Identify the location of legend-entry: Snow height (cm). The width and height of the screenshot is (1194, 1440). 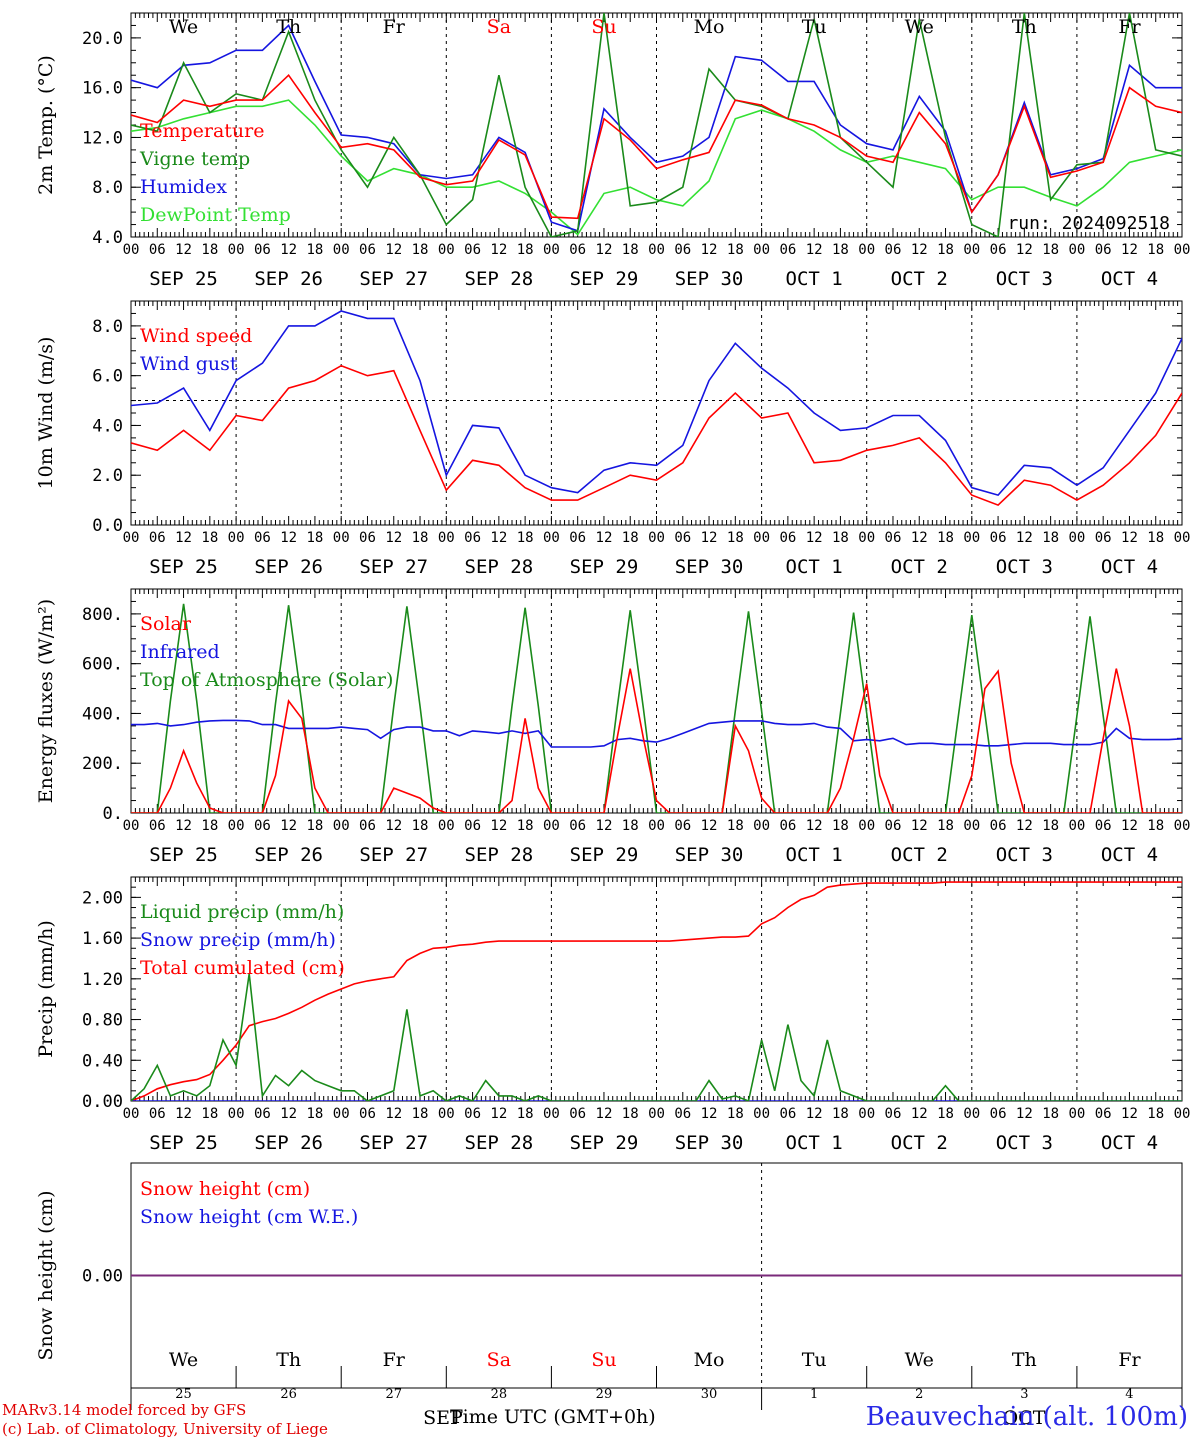
(225, 1189).